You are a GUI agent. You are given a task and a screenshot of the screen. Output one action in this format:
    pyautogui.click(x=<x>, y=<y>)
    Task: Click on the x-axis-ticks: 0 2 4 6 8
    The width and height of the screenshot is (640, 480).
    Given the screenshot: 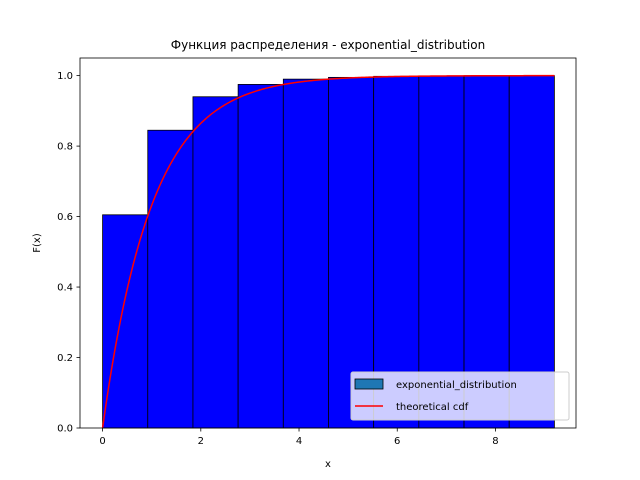 What is the action you would take?
    pyautogui.click(x=299, y=437)
    